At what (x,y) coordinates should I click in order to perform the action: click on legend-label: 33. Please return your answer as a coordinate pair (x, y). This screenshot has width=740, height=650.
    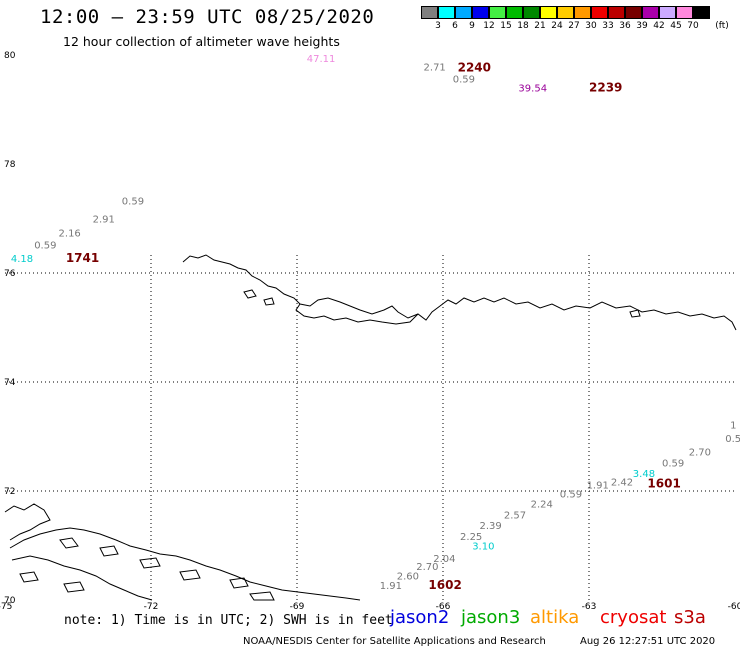
    Looking at the image, I should click on (608, 26).